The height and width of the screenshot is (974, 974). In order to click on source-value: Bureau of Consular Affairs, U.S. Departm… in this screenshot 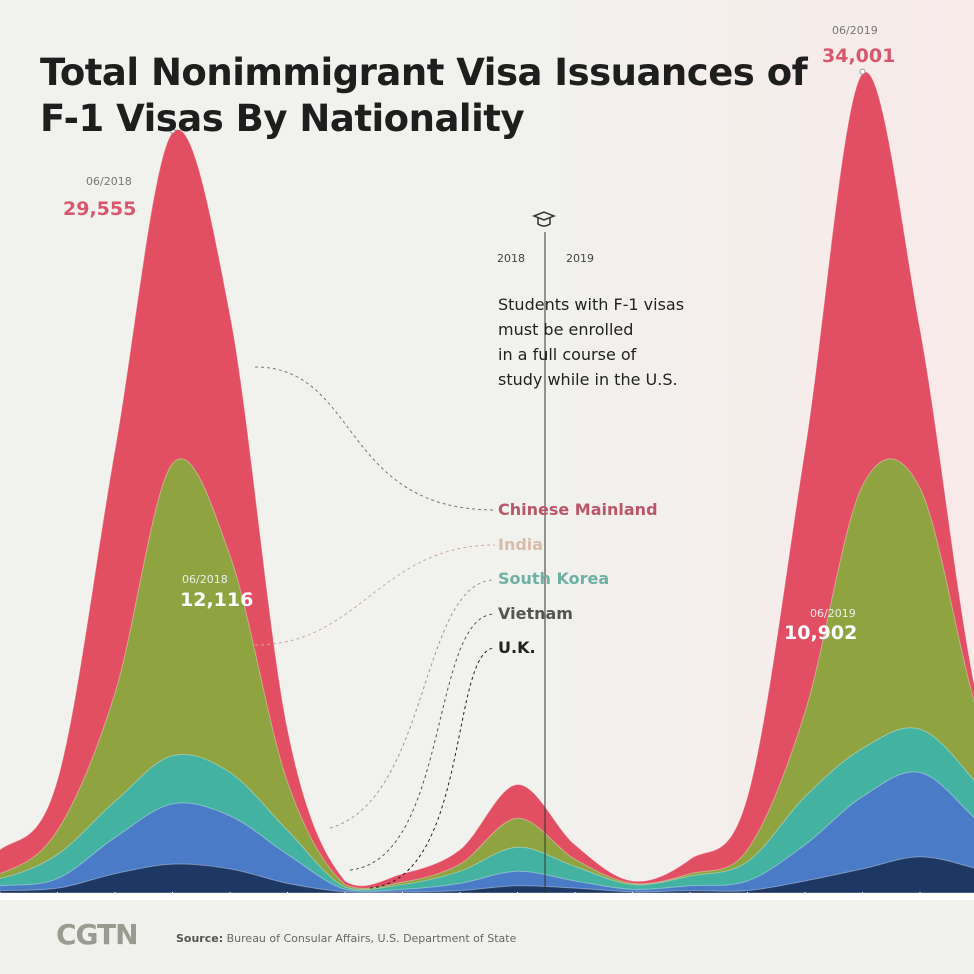, I will do `click(371, 938)`.